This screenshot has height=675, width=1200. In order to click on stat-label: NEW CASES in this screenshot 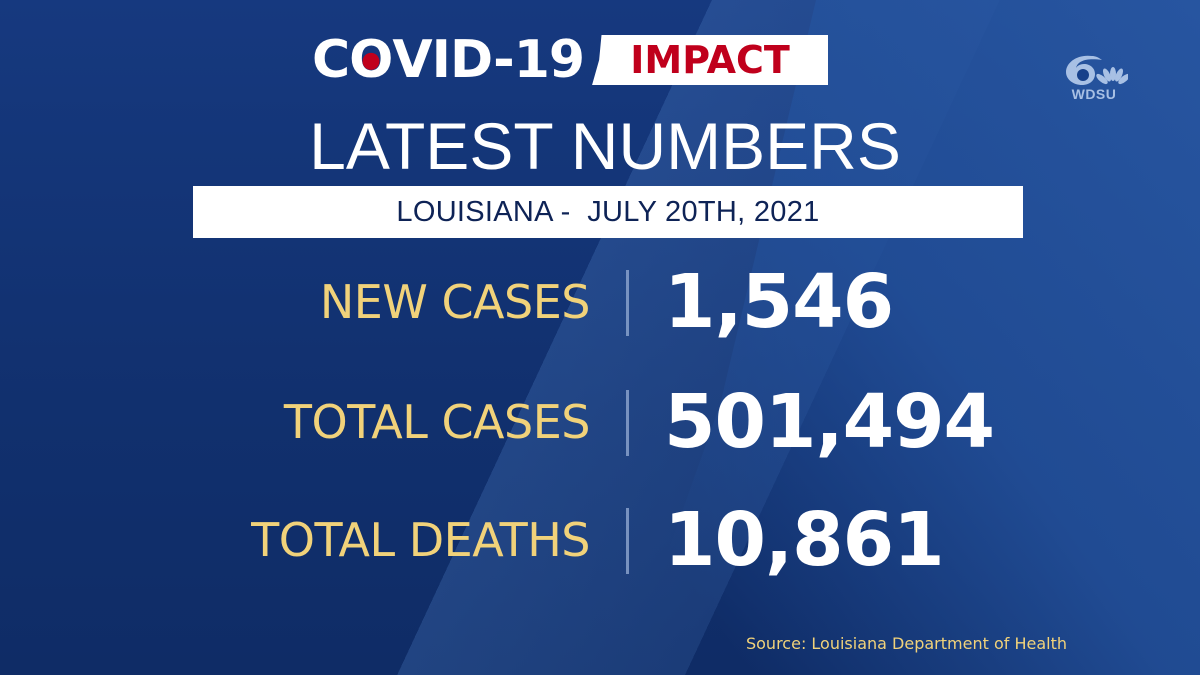, I will do `click(455, 302)`.